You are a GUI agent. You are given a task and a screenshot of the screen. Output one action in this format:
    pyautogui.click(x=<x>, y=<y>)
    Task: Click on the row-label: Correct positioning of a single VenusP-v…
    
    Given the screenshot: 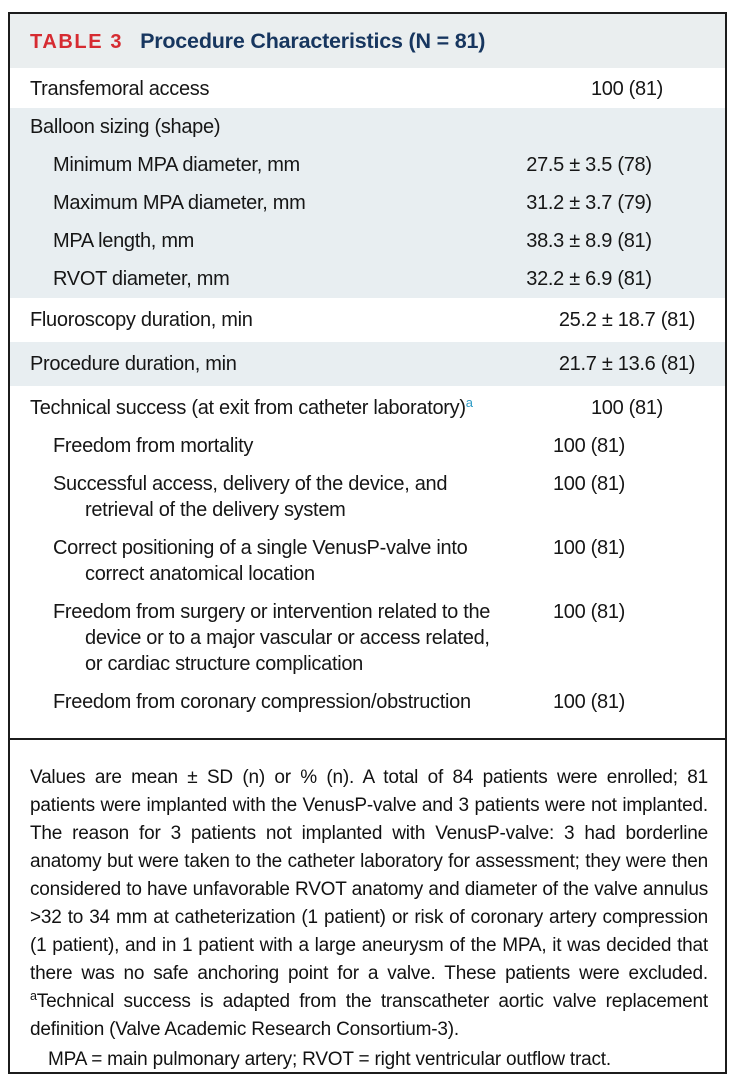 What is the action you would take?
    pyautogui.click(x=260, y=561)
    